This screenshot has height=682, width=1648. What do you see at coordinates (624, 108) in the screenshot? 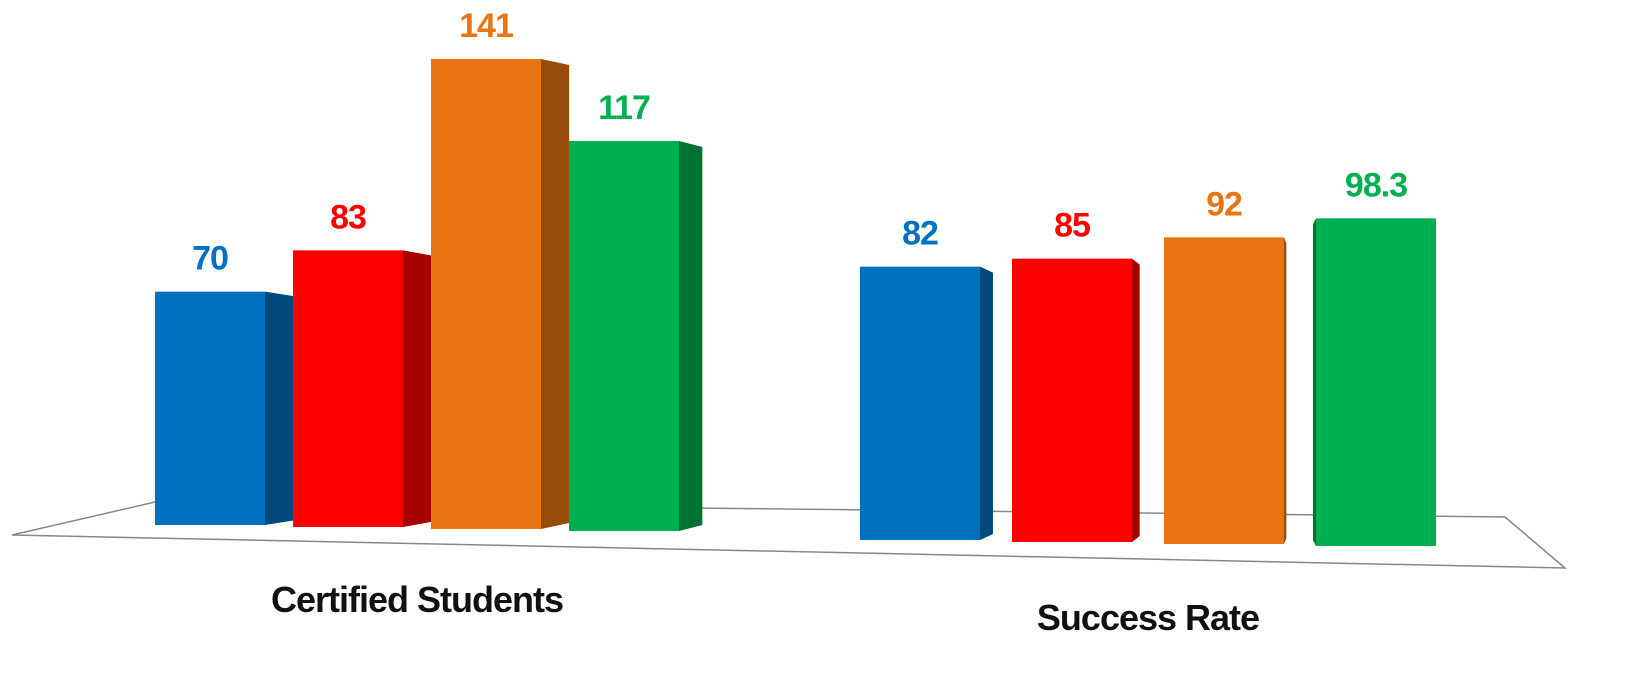
I see `value-label: 117` at bounding box center [624, 108].